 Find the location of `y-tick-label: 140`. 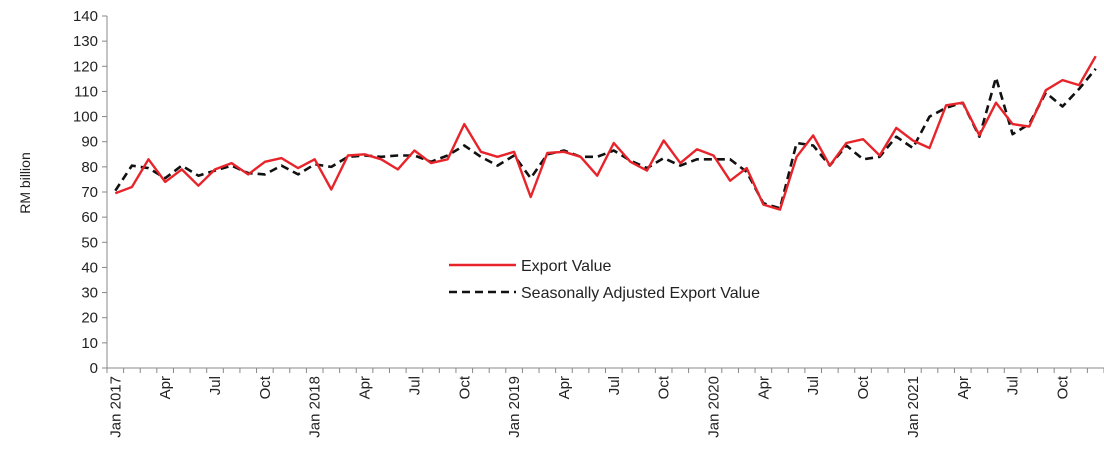

y-tick-label: 140 is located at coordinates (85, 16).